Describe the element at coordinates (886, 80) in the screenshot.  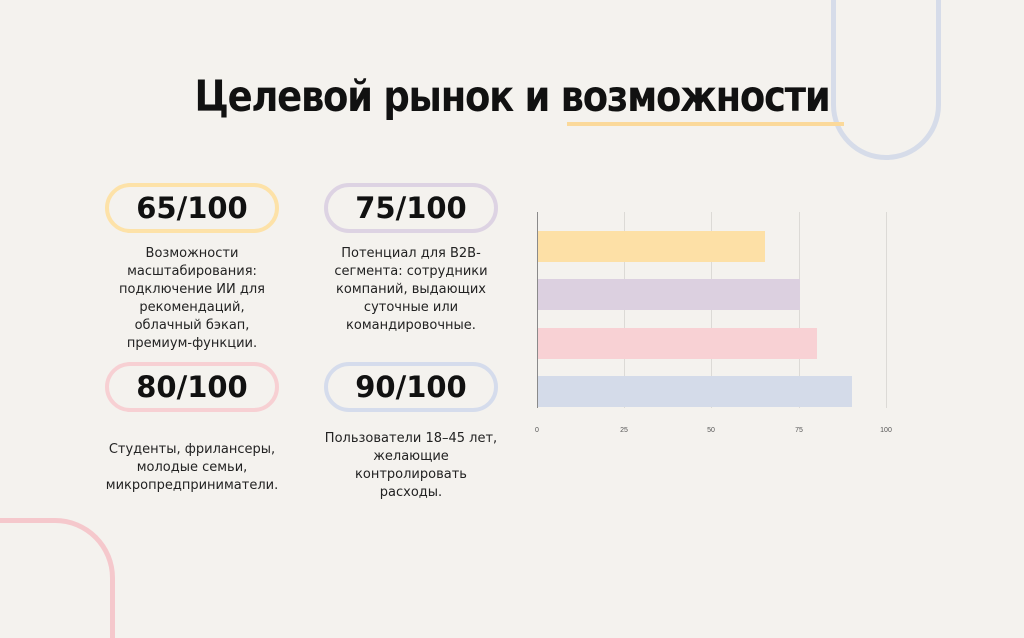
I see `decorative-u-shape` at that location.